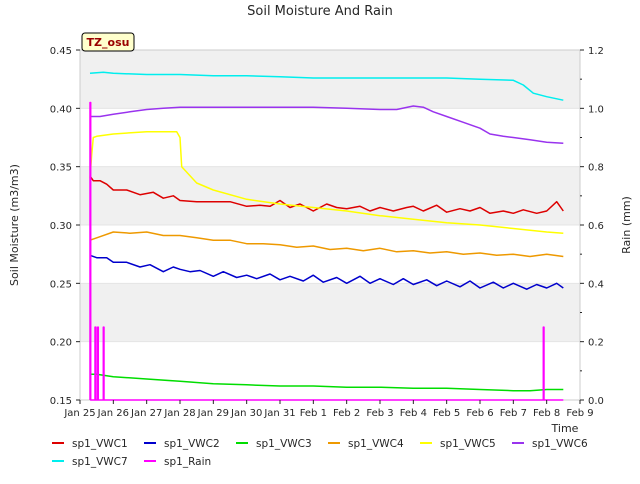 This screenshot has height=484, width=640. I want to click on legend-item-sp1-rain: sp1_Rain, so click(177, 462).